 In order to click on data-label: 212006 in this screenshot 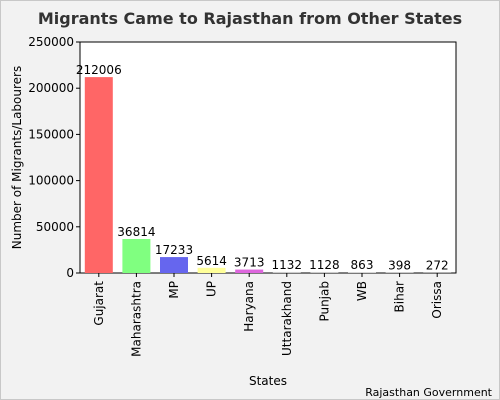, I will do `click(99, 70)`.